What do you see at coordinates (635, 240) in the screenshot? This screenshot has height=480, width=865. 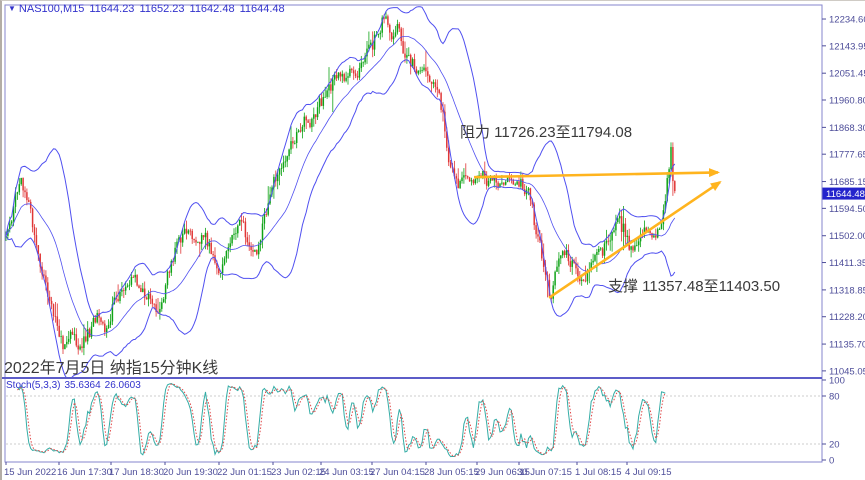 I see `support-trendline-arrow` at bounding box center [635, 240].